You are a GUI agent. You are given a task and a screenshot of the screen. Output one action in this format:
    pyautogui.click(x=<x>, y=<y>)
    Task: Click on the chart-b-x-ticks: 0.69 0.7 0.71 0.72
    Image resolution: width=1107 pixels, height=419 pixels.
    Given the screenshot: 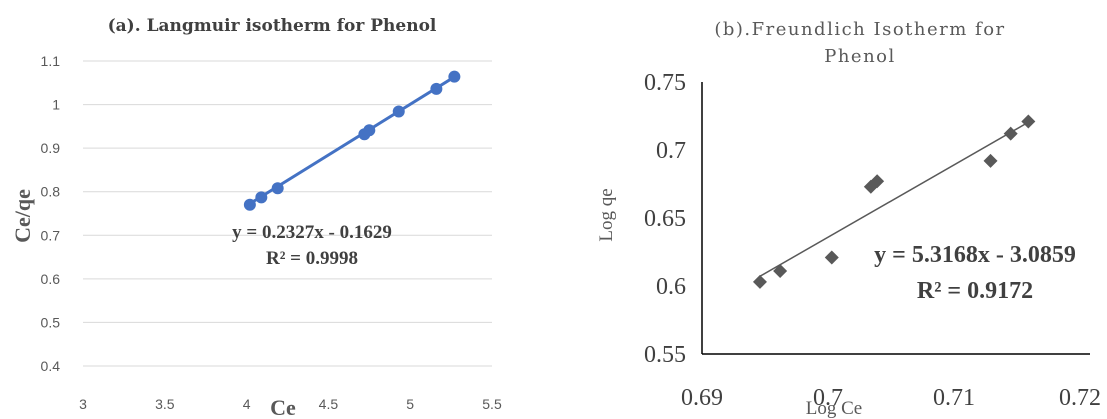 What is the action you would take?
    pyautogui.click(x=891, y=398)
    